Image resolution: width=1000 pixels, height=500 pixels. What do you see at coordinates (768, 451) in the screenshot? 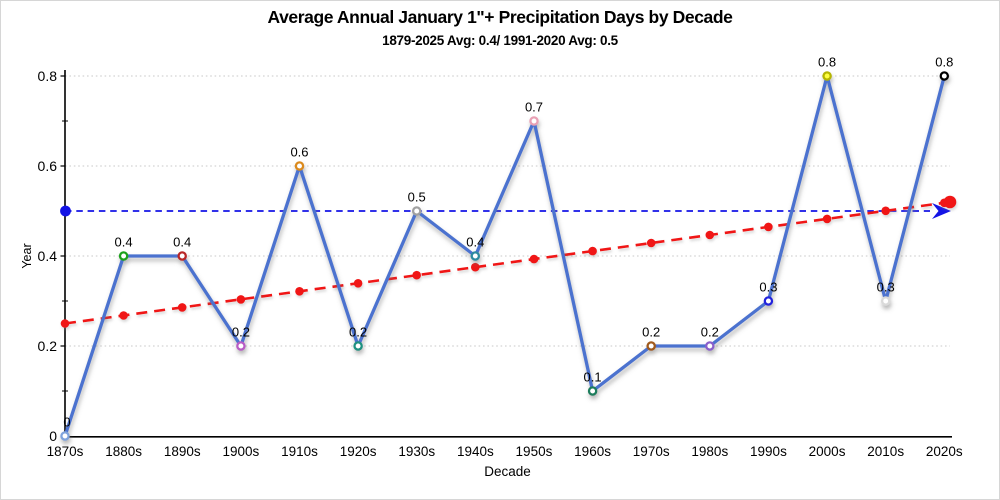
I see `x-tick-label: 1990s` at bounding box center [768, 451].